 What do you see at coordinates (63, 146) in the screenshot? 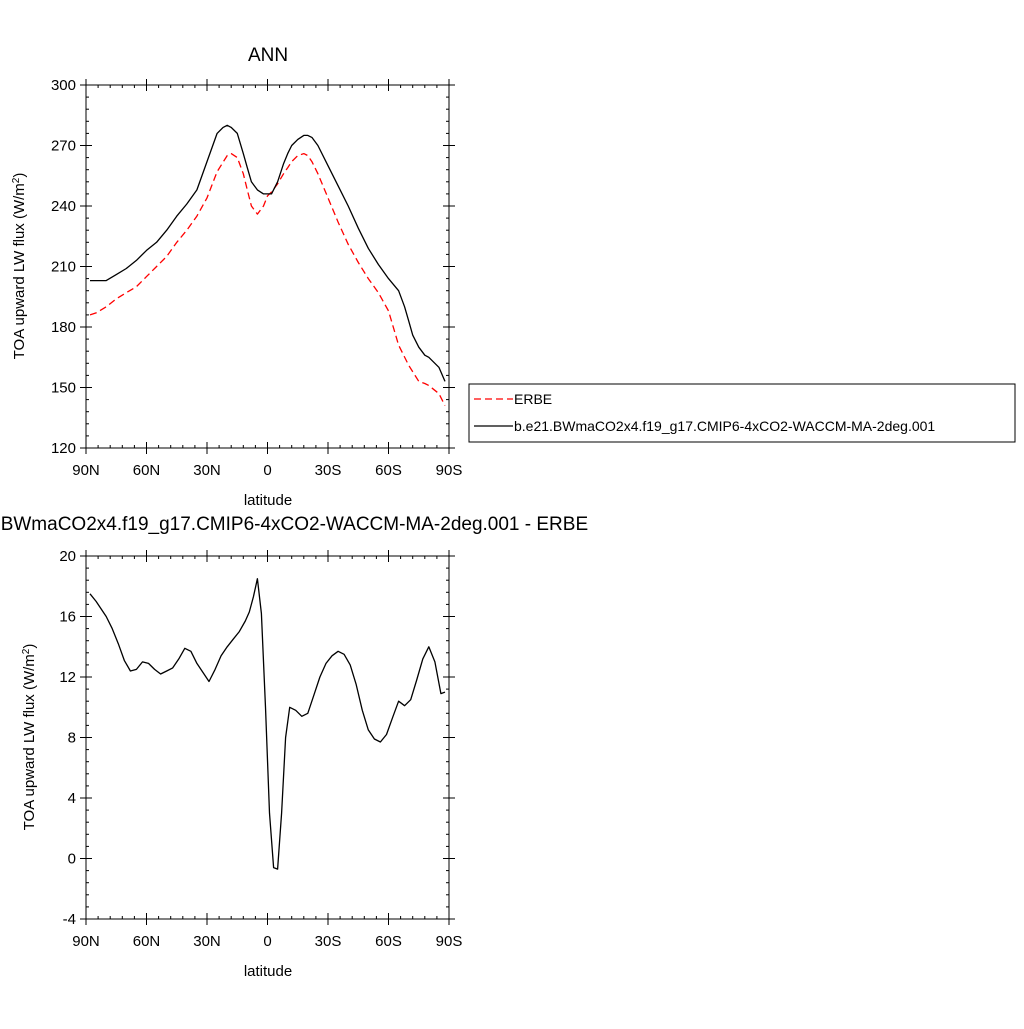
I see `y-tick-label: 270` at bounding box center [63, 146].